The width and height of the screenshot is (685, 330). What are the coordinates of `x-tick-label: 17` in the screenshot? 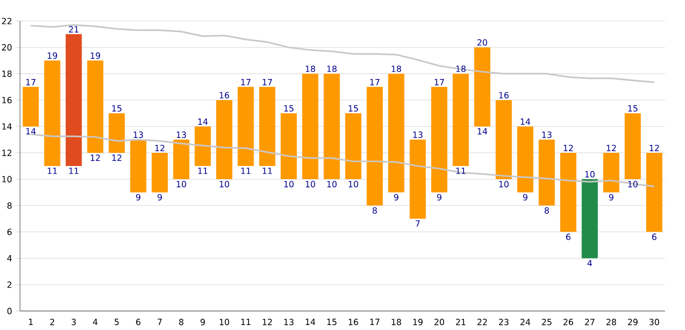 It's located at (375, 321).